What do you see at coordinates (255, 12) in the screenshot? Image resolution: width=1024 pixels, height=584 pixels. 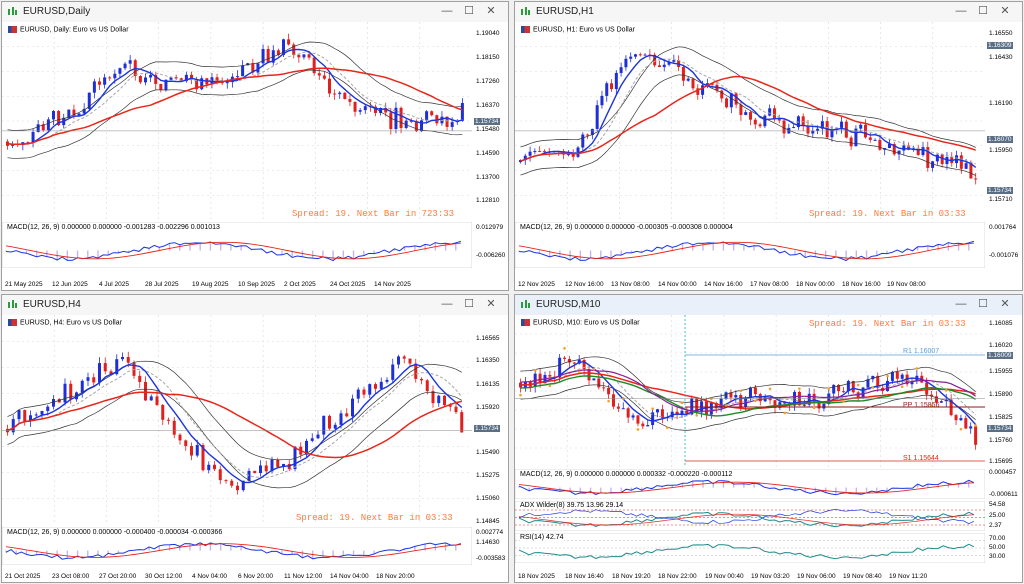 I see `window-titlebar: EURUSD,Daily — ☐ ✕` at bounding box center [255, 12].